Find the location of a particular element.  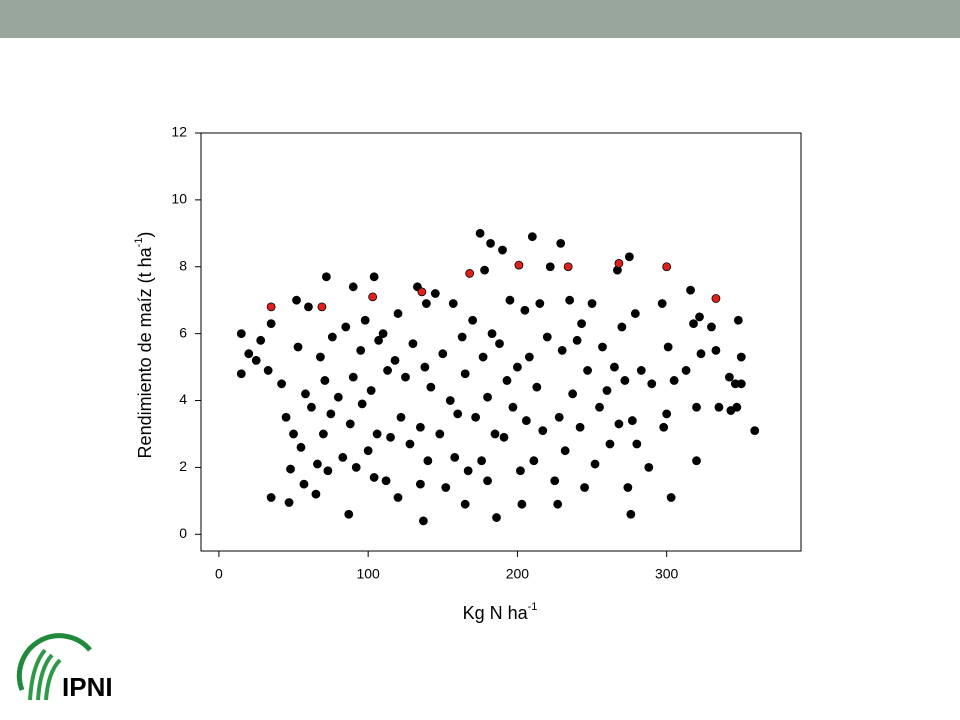

x-tick-label: 200 is located at coordinates (518, 574).